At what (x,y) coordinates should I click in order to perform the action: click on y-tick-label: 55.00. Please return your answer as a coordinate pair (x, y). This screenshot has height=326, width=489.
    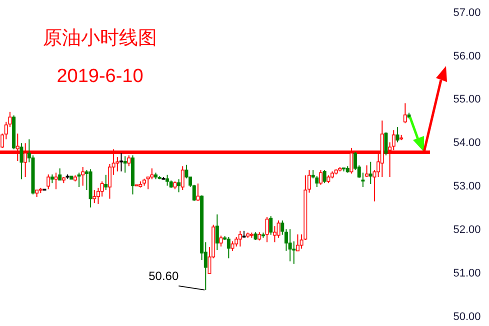
    Looking at the image, I should click on (467, 100).